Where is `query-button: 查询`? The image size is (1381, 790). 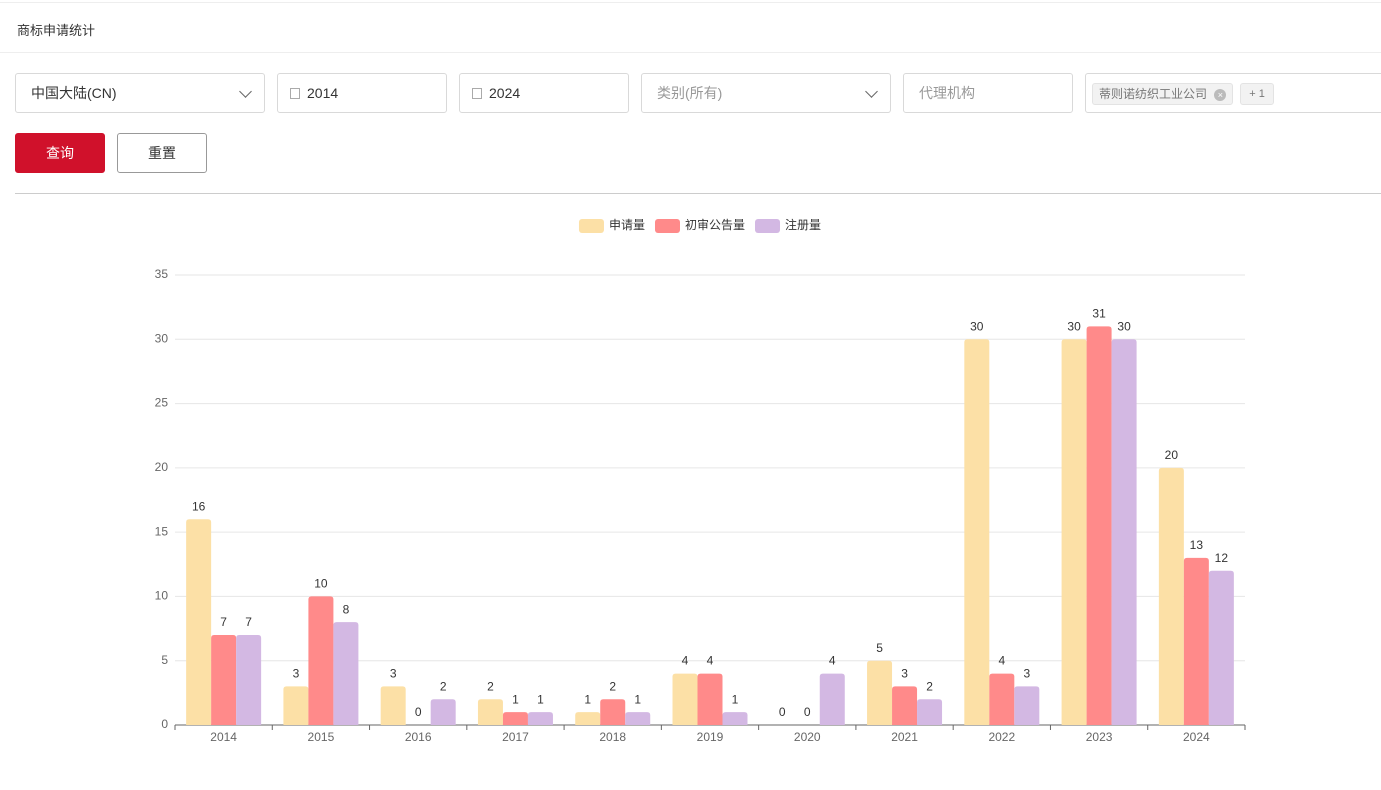
query-button: 查询 is located at coordinates (60, 153).